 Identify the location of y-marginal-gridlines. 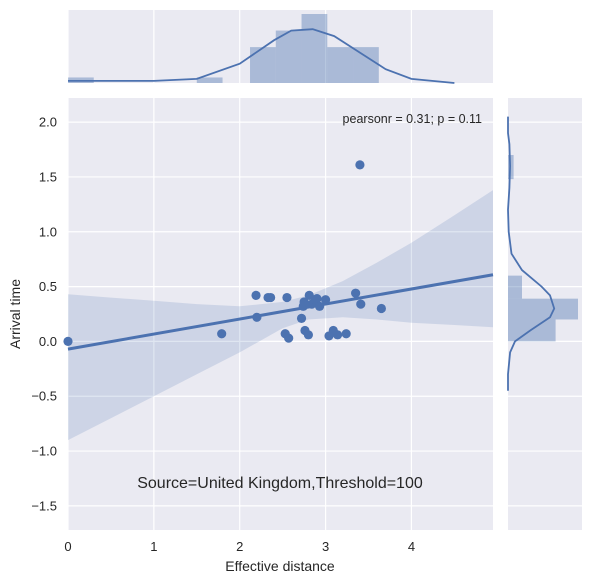
(545, 314).